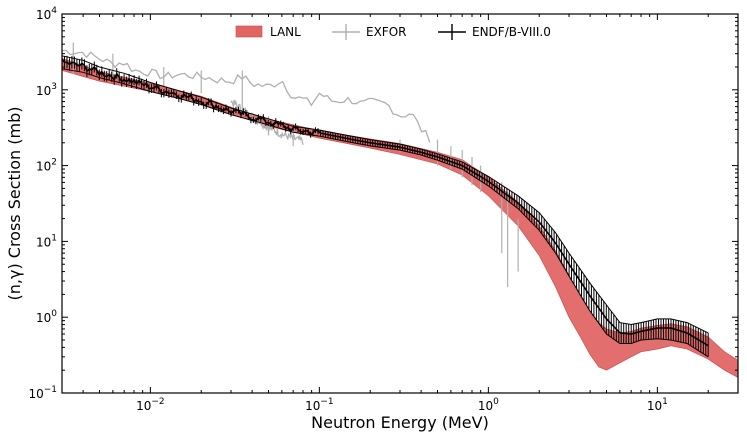 Image resolution: width=747 pixels, height=438 pixels. Describe the element at coordinates (488, 405) in the screenshot. I see `x-tick-label: 10⁰` at that location.